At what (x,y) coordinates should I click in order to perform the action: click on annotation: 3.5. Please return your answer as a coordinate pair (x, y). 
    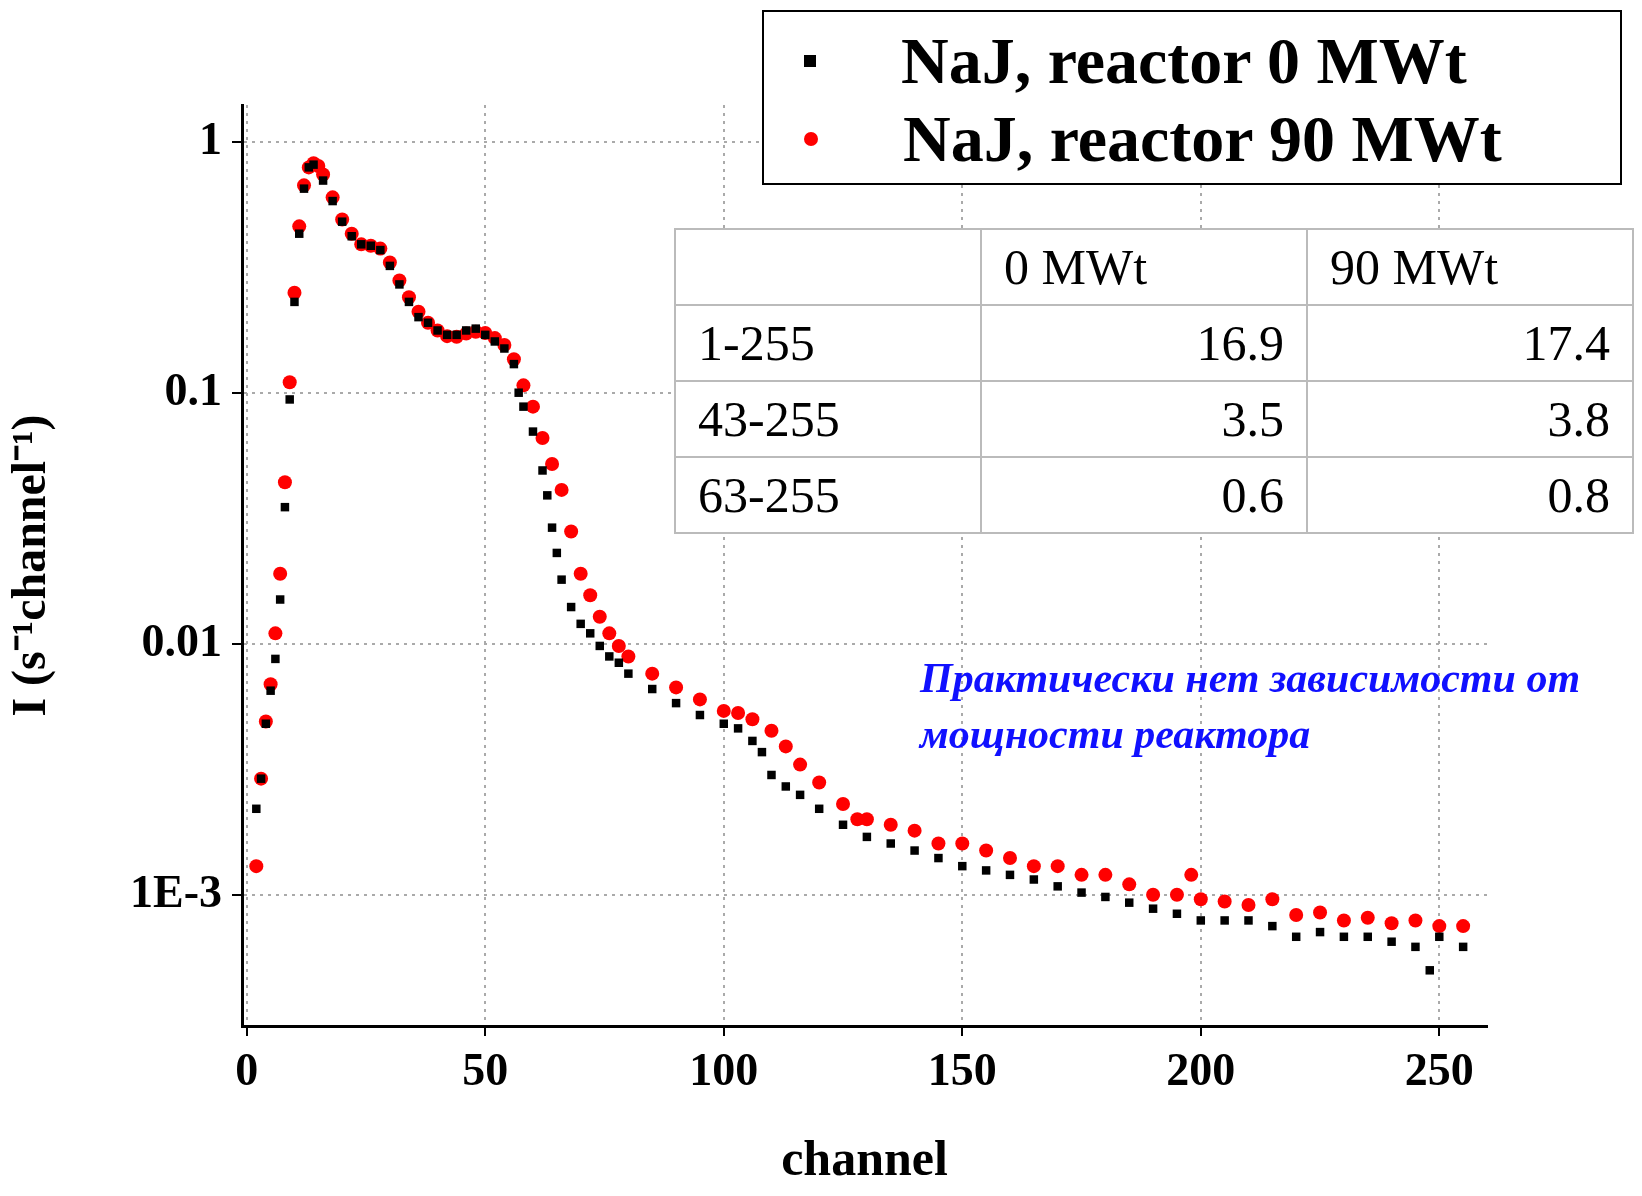
    Looking at the image, I should click on (1144, 419).